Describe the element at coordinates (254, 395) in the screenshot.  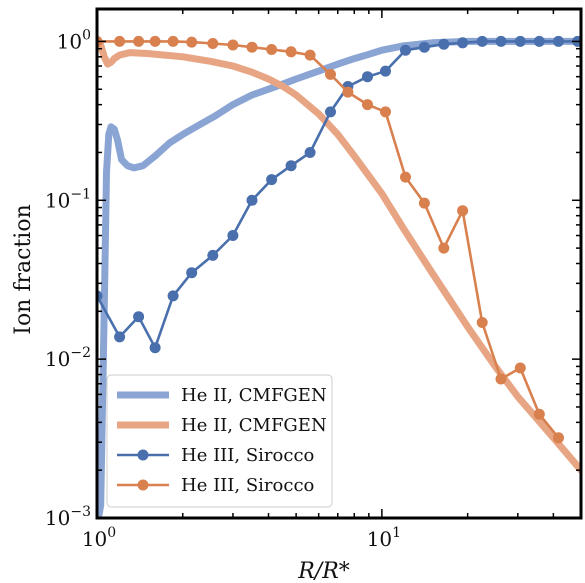
I see `legend-label-0: He II, CMFGEN` at that location.